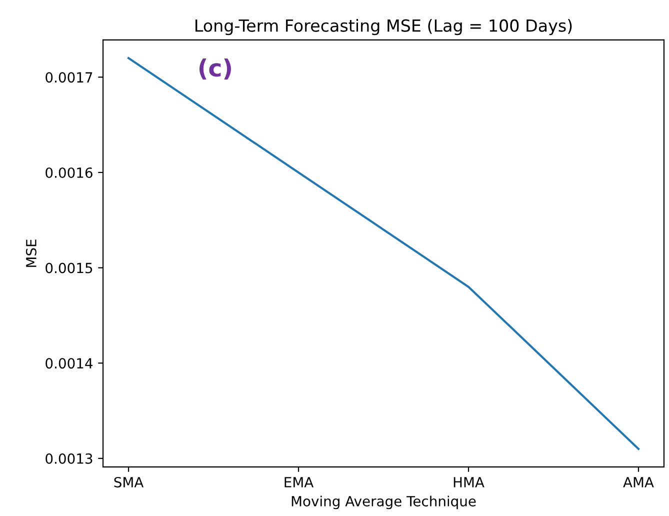 This screenshot has height=516, width=669. Describe the element at coordinates (69, 458) in the screenshot. I see `y-tick-label: 0.0013` at that location.